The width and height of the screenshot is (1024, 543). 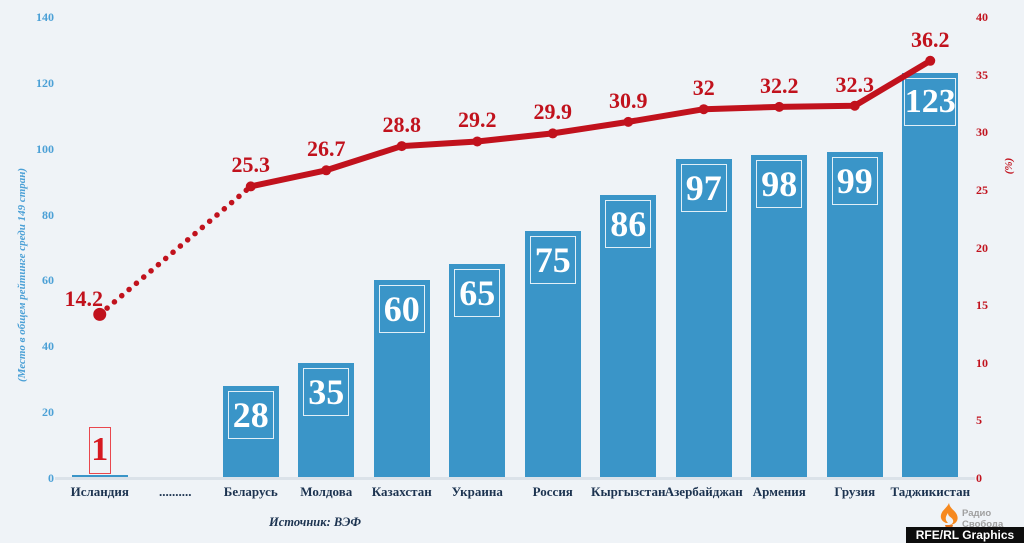 What do you see at coordinates (401, 491) in the screenshot?
I see `x-axis-label: Казахстан` at bounding box center [401, 491].